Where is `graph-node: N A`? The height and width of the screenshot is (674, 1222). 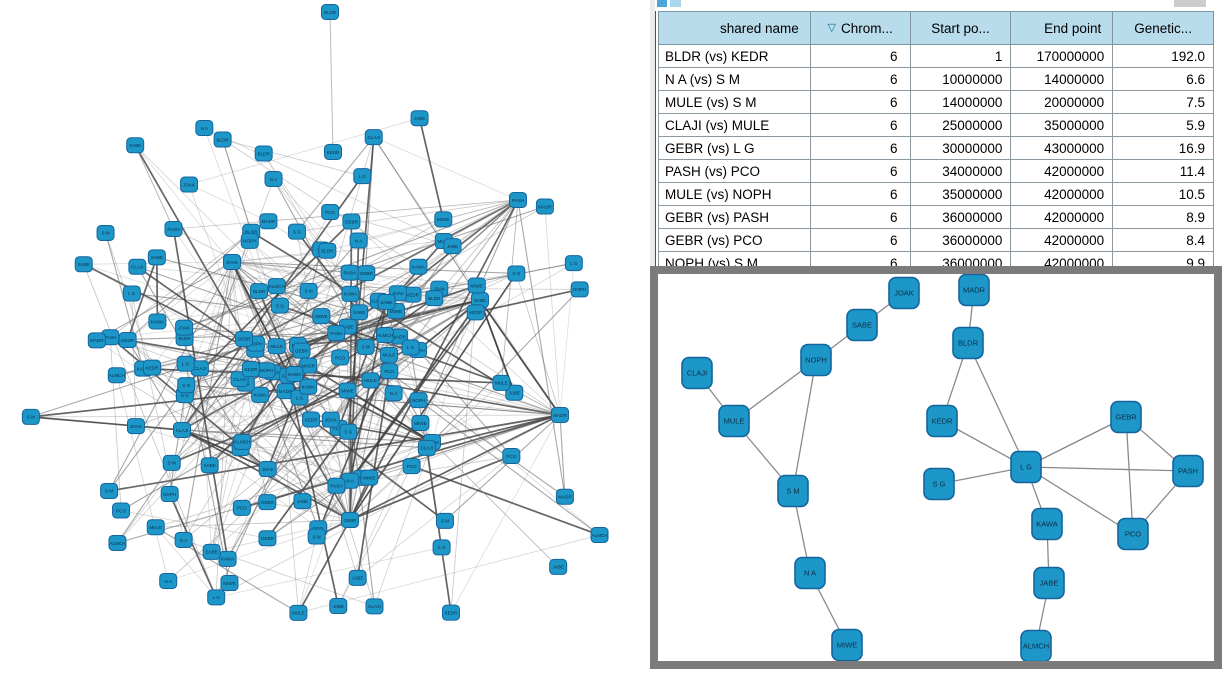
graph-node: N A is located at coordinates (204, 127).